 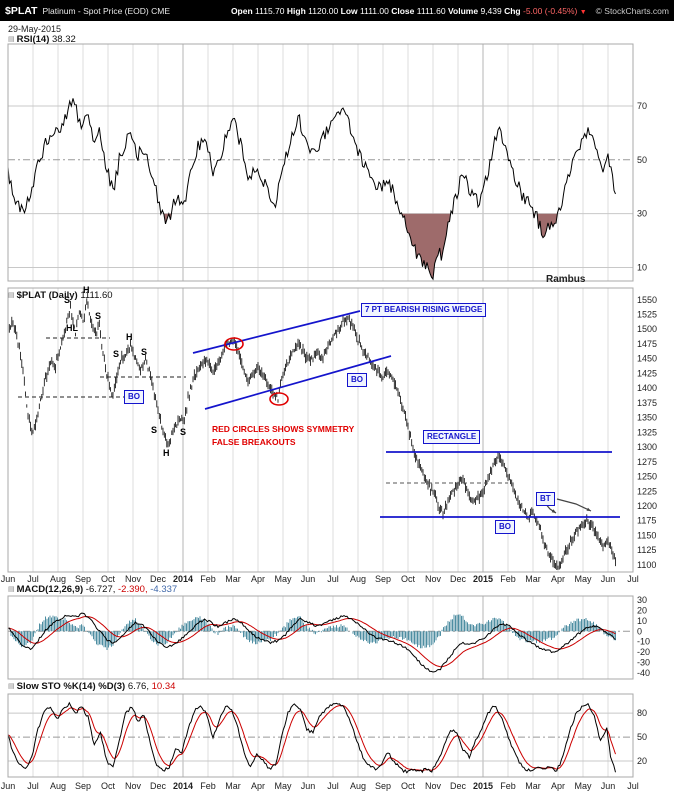 What do you see at coordinates (647, 418) in the screenshot?
I see `svg-text: 1350` at bounding box center [647, 418].